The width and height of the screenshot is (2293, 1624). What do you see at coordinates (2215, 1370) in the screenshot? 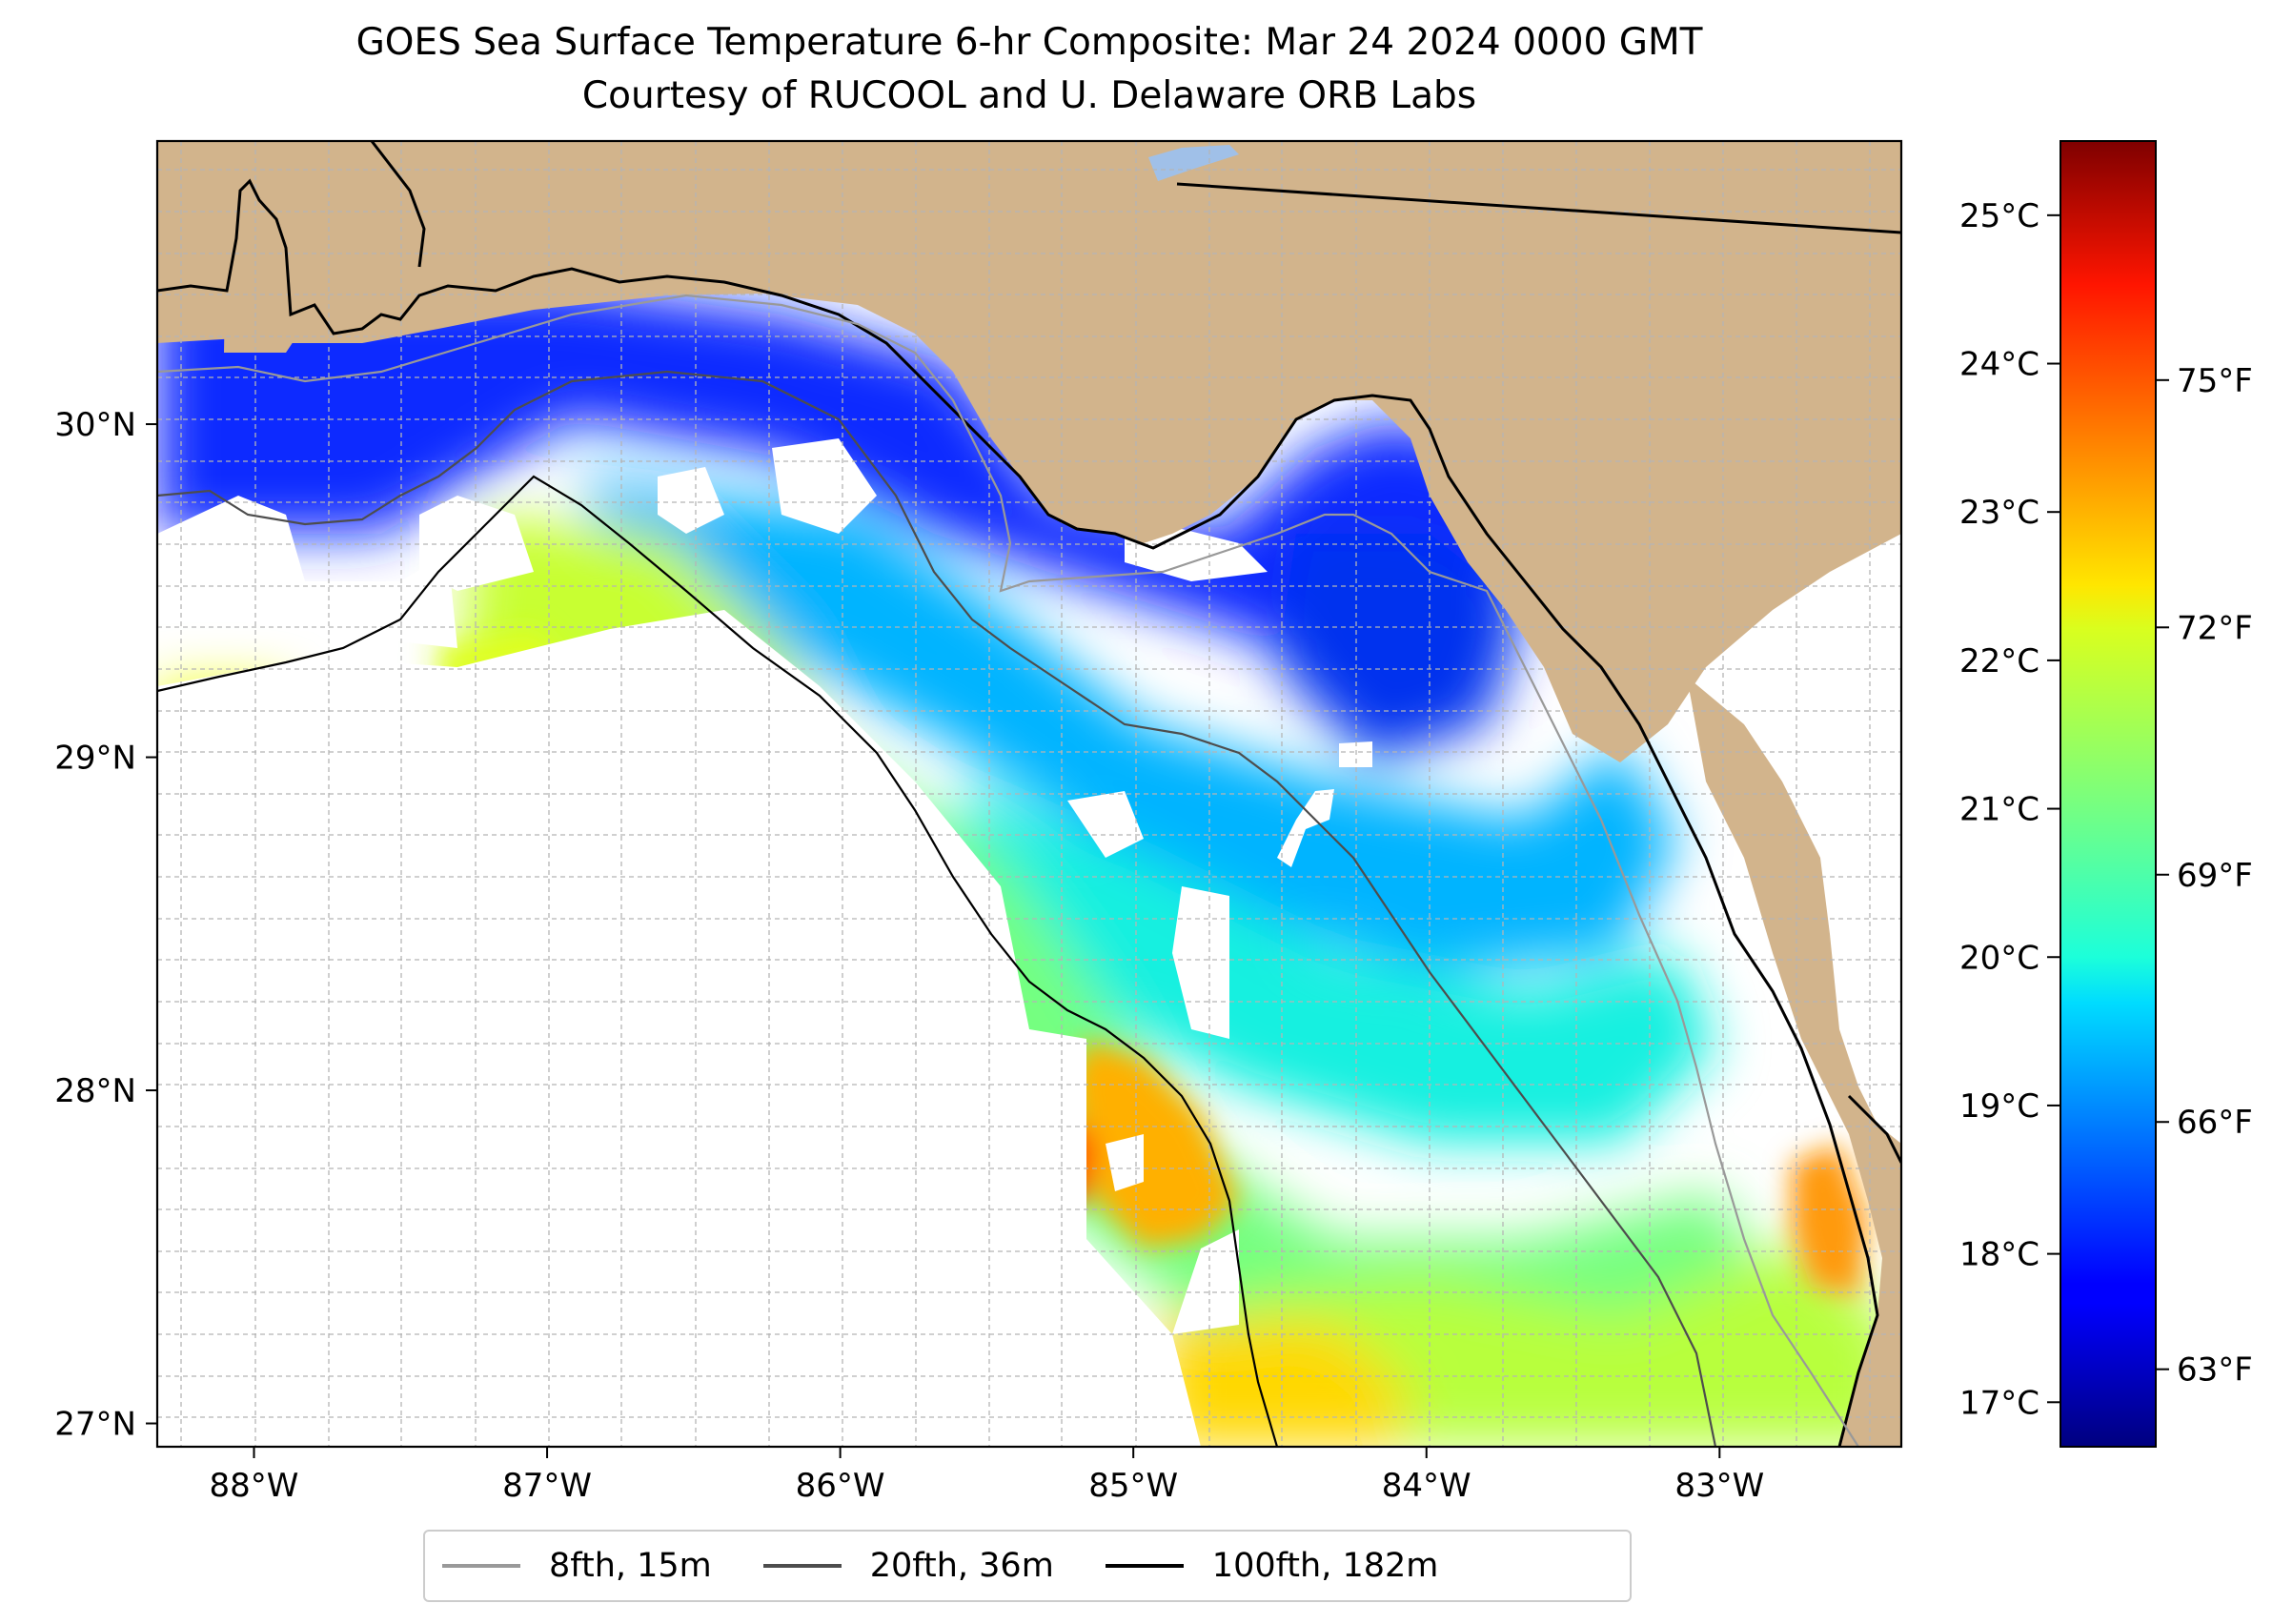
I see `fahrenheit-tick-label: 63°F` at bounding box center [2215, 1370].